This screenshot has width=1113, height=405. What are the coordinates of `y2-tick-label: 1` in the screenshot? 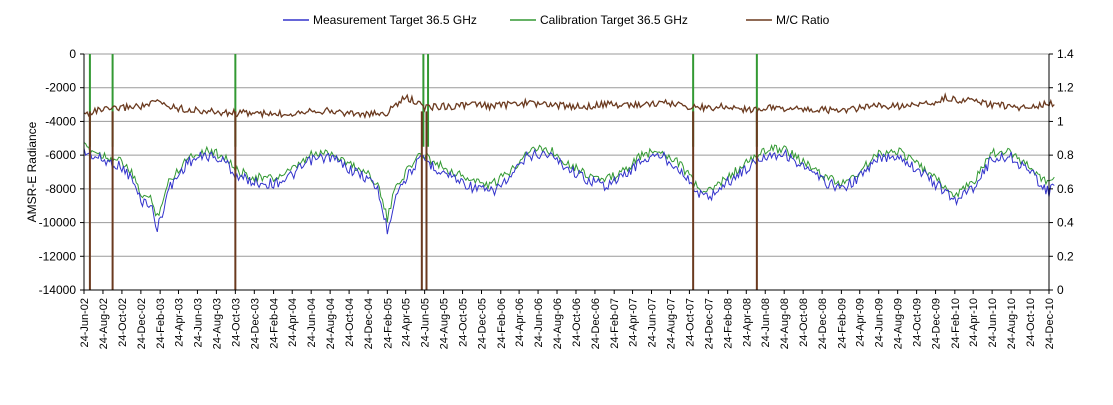 It's located at (1060, 121).